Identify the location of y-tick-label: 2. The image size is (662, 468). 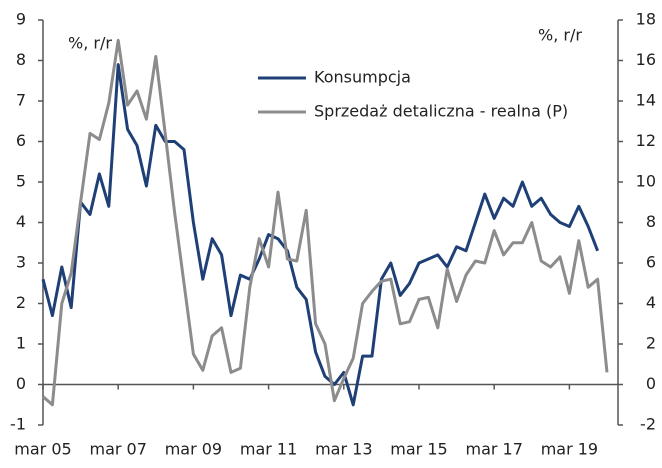
(21, 302).